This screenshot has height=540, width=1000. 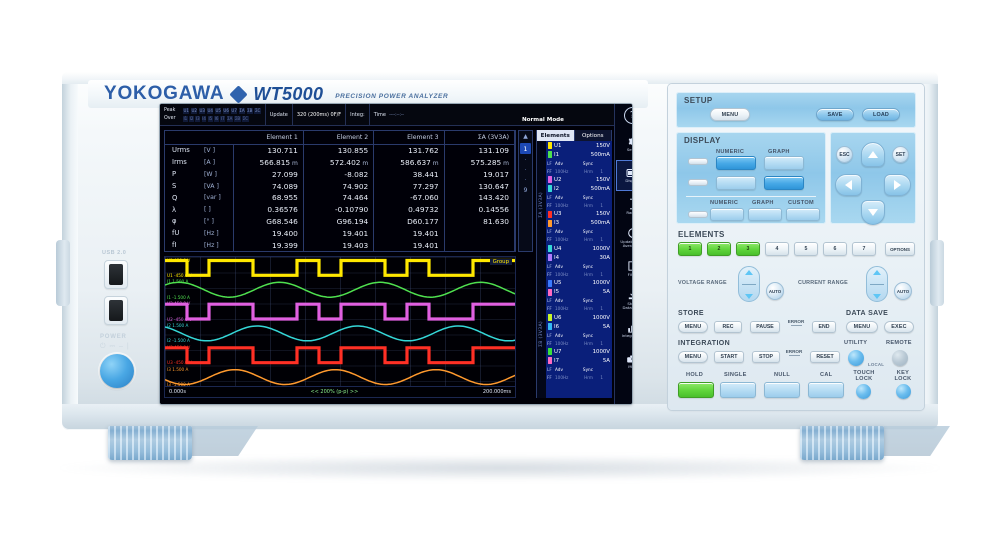 What do you see at coordinates (624, 361) in the screenshot?
I see `misc-button: Misc` at bounding box center [624, 361].